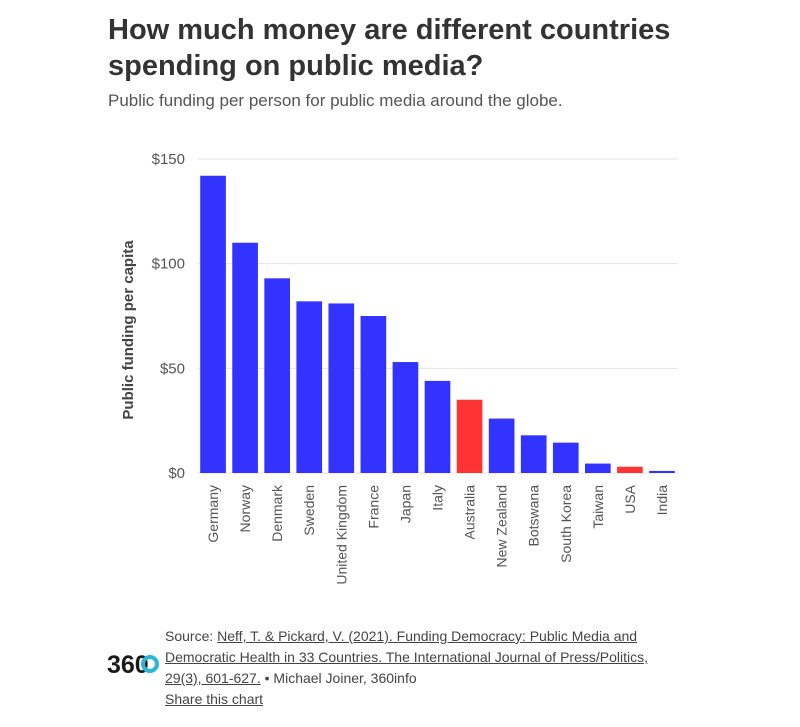 Image resolution: width=800 pixels, height=727 pixels. What do you see at coordinates (598, 507) in the screenshot?
I see `x-tick-label: Taiwan` at bounding box center [598, 507].